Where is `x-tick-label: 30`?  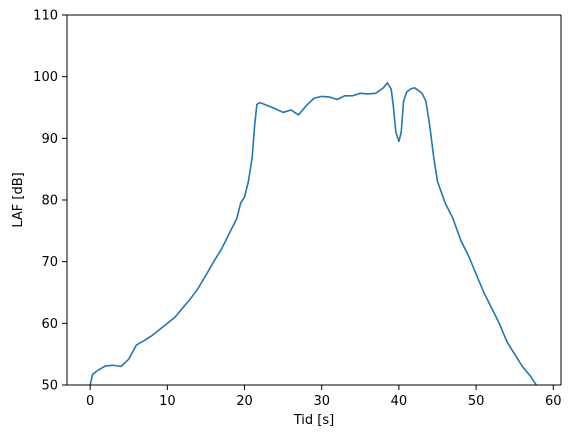
x-tick-label: 30 is located at coordinates (321, 401).